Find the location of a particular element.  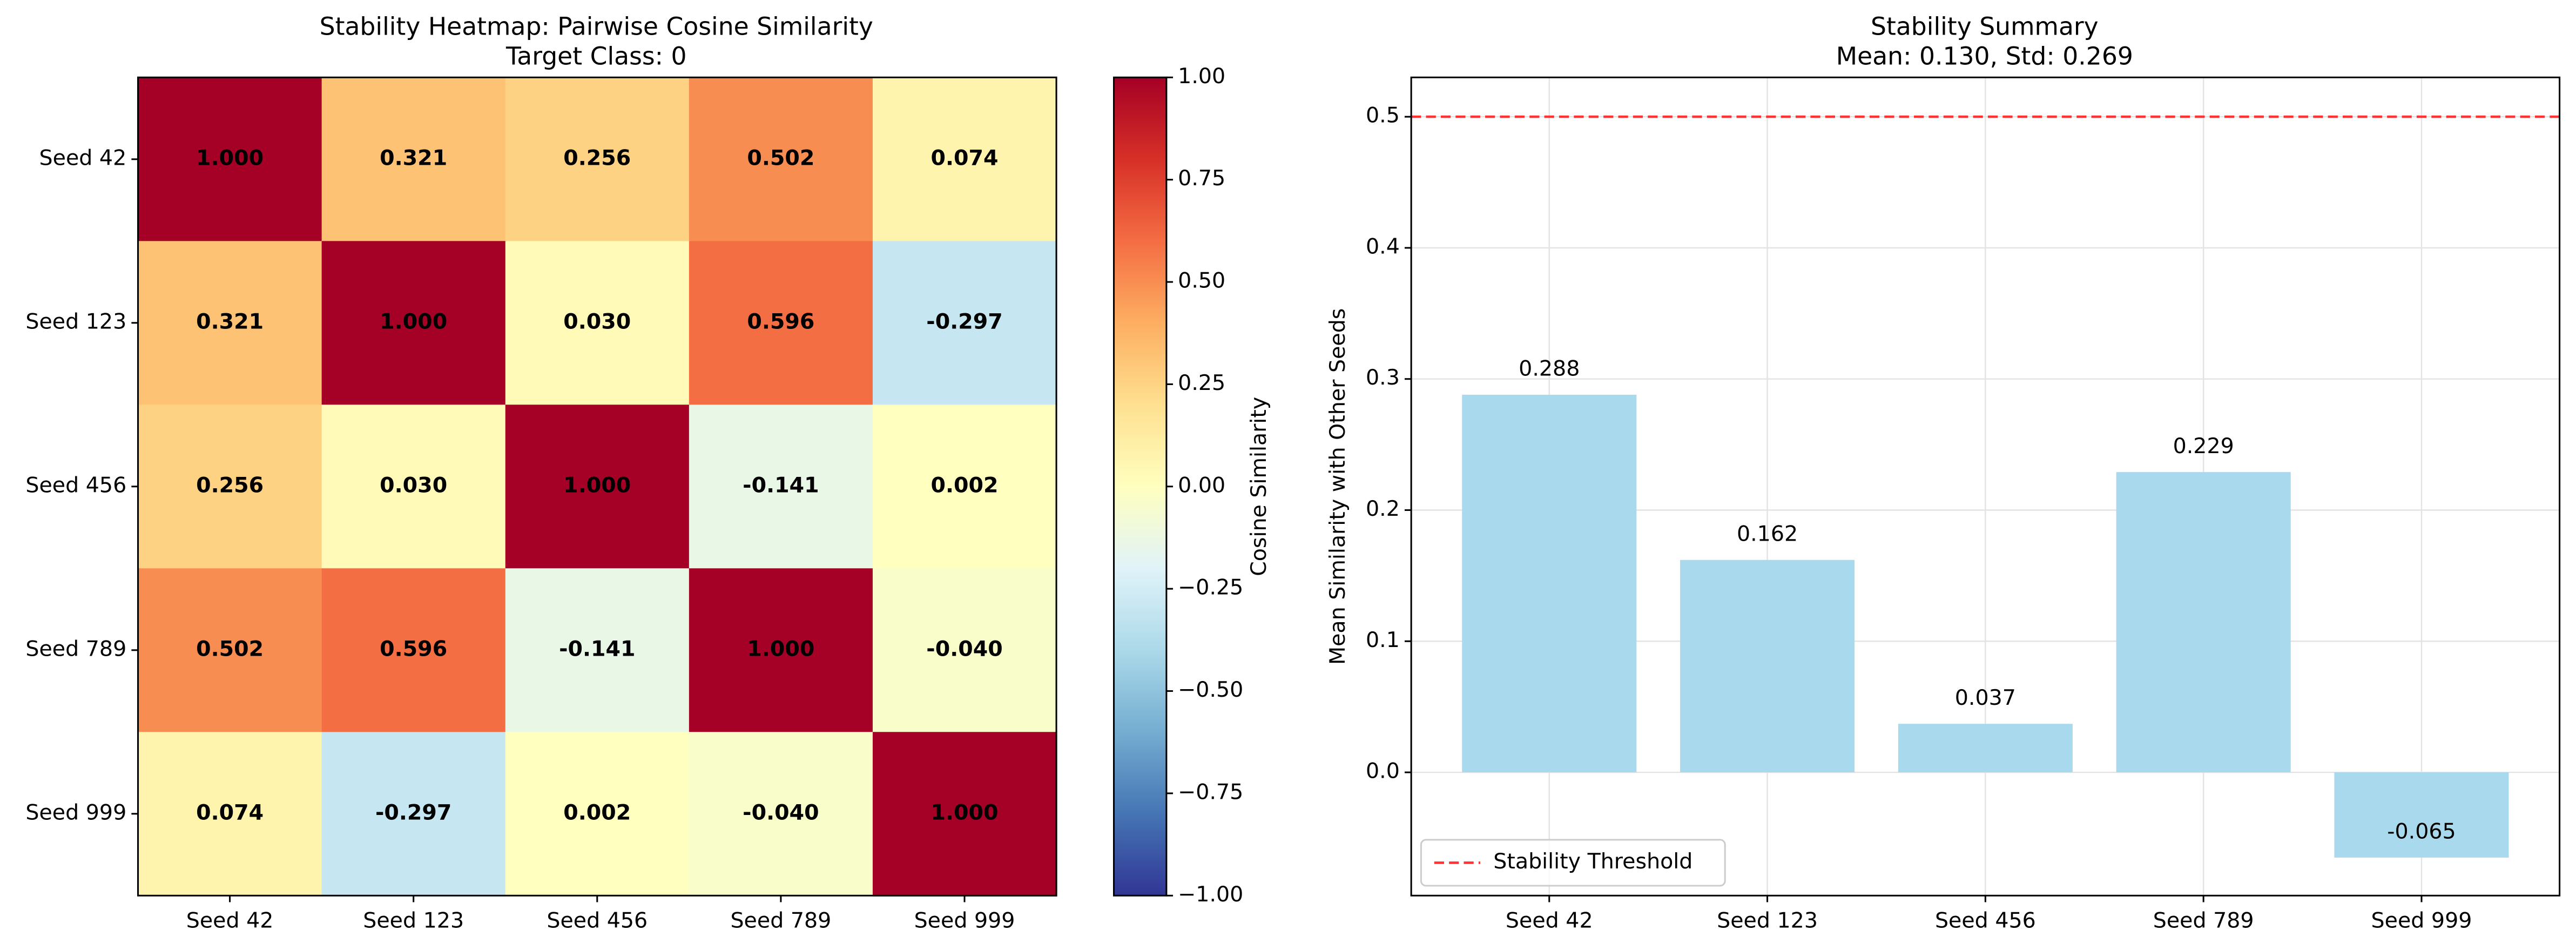

legend-box is located at coordinates (1573, 863).